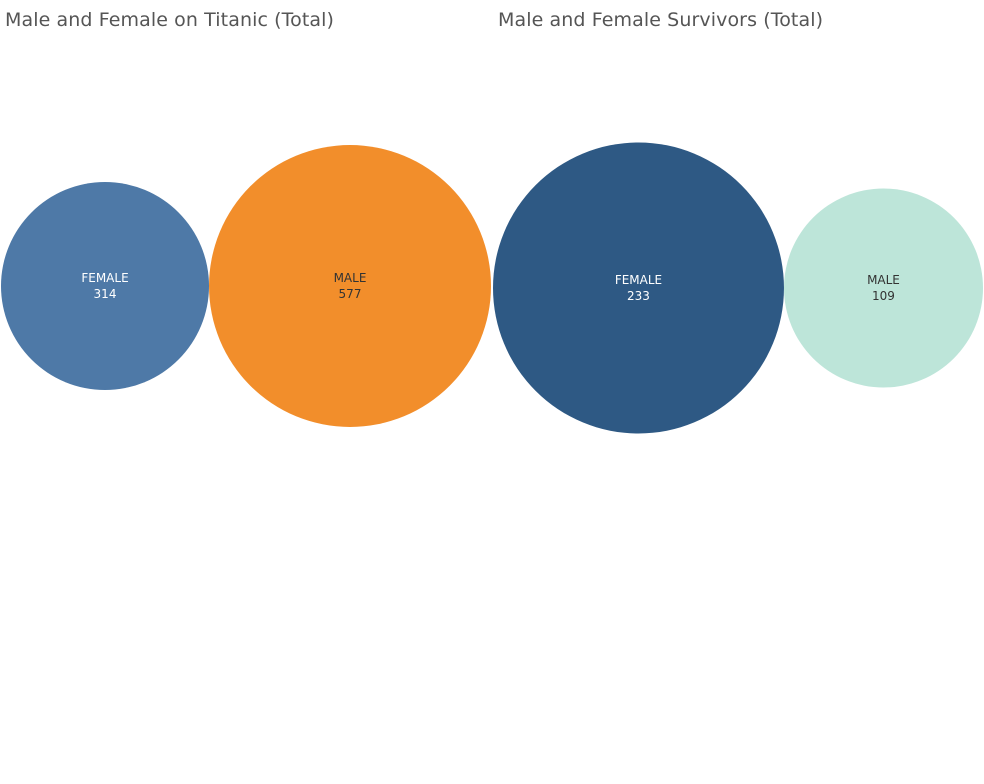 Image resolution: width=984 pixels, height=784 pixels. I want to click on bubble-male: MALE 109, so click(883, 288).